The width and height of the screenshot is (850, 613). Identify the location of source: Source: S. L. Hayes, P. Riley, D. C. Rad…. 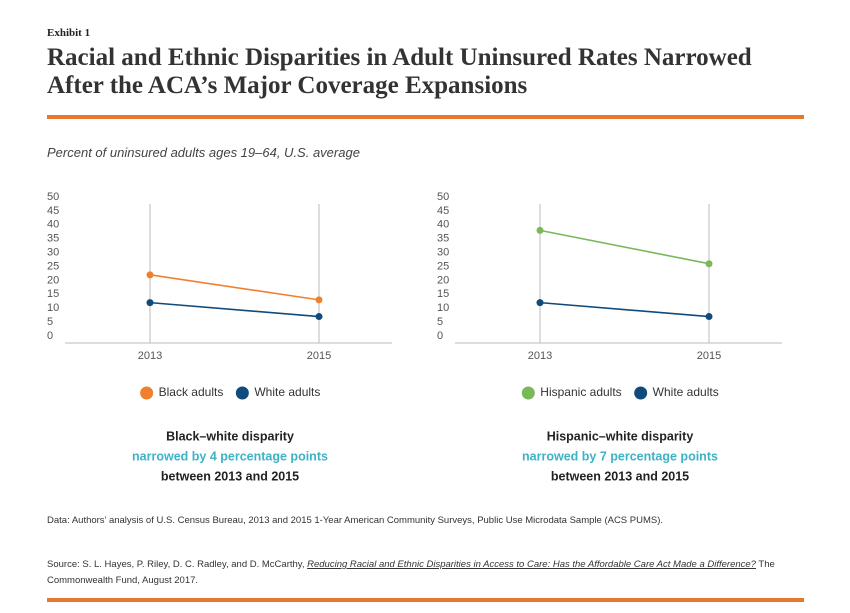
(427, 573).